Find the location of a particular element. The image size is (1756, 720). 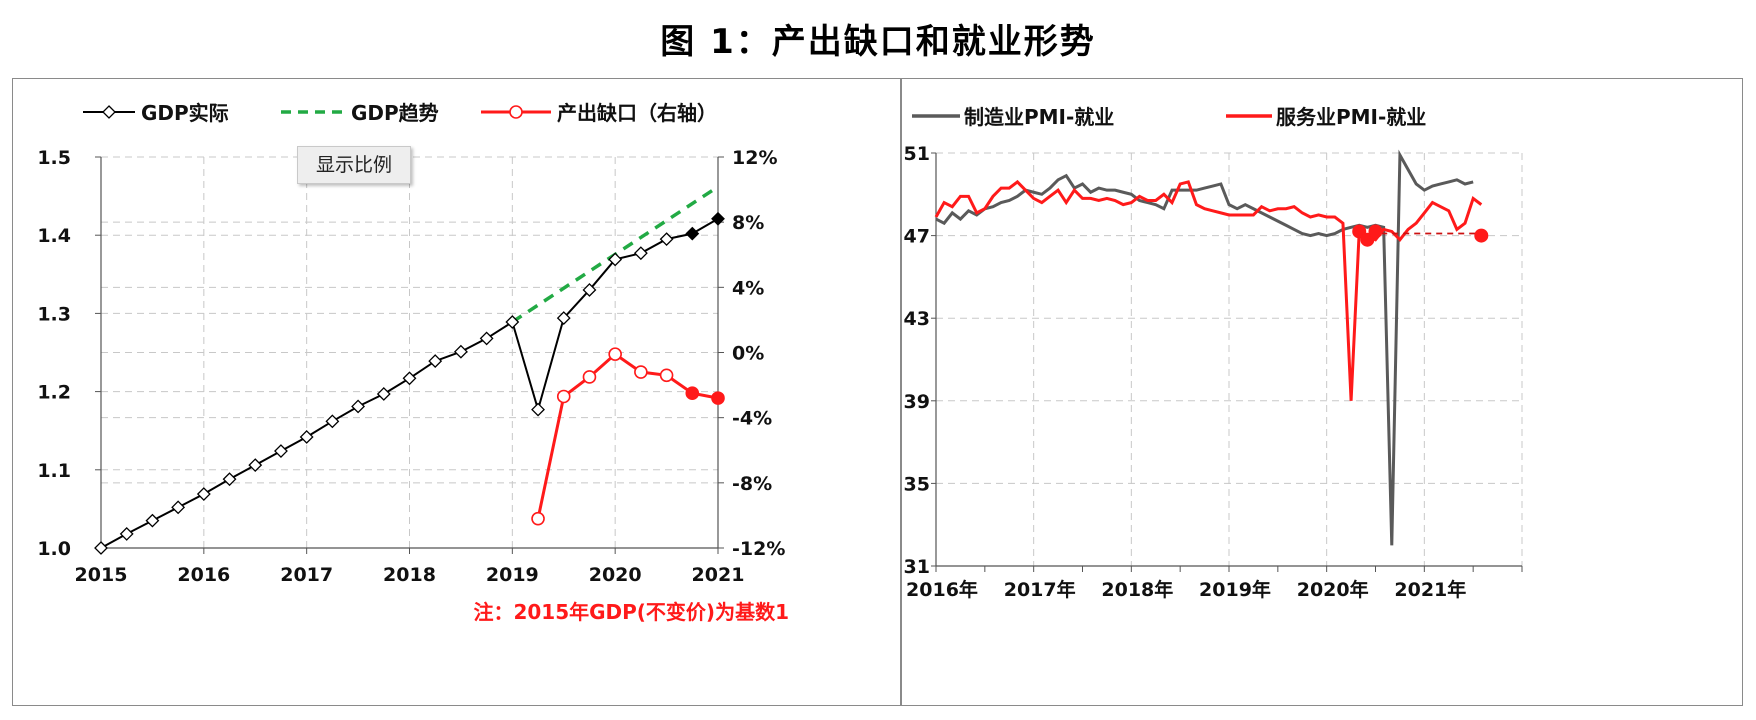

y-tick-label-right: 4% is located at coordinates (748, 288).